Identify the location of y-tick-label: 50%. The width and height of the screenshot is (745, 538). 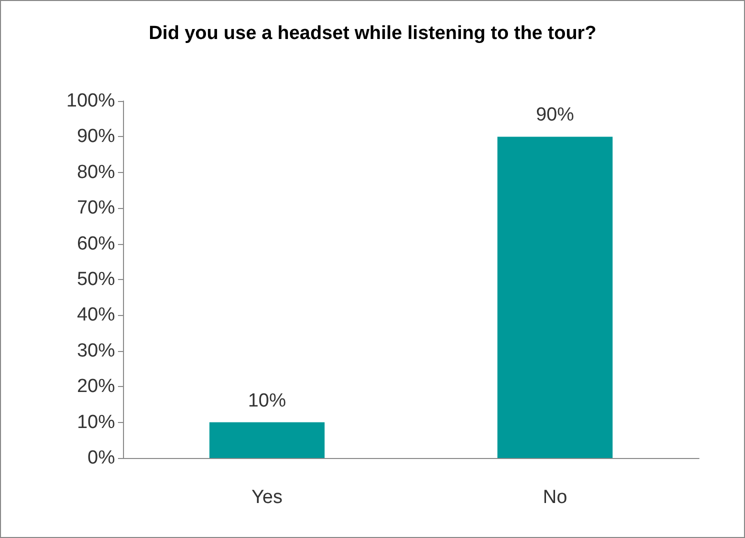
(96, 279).